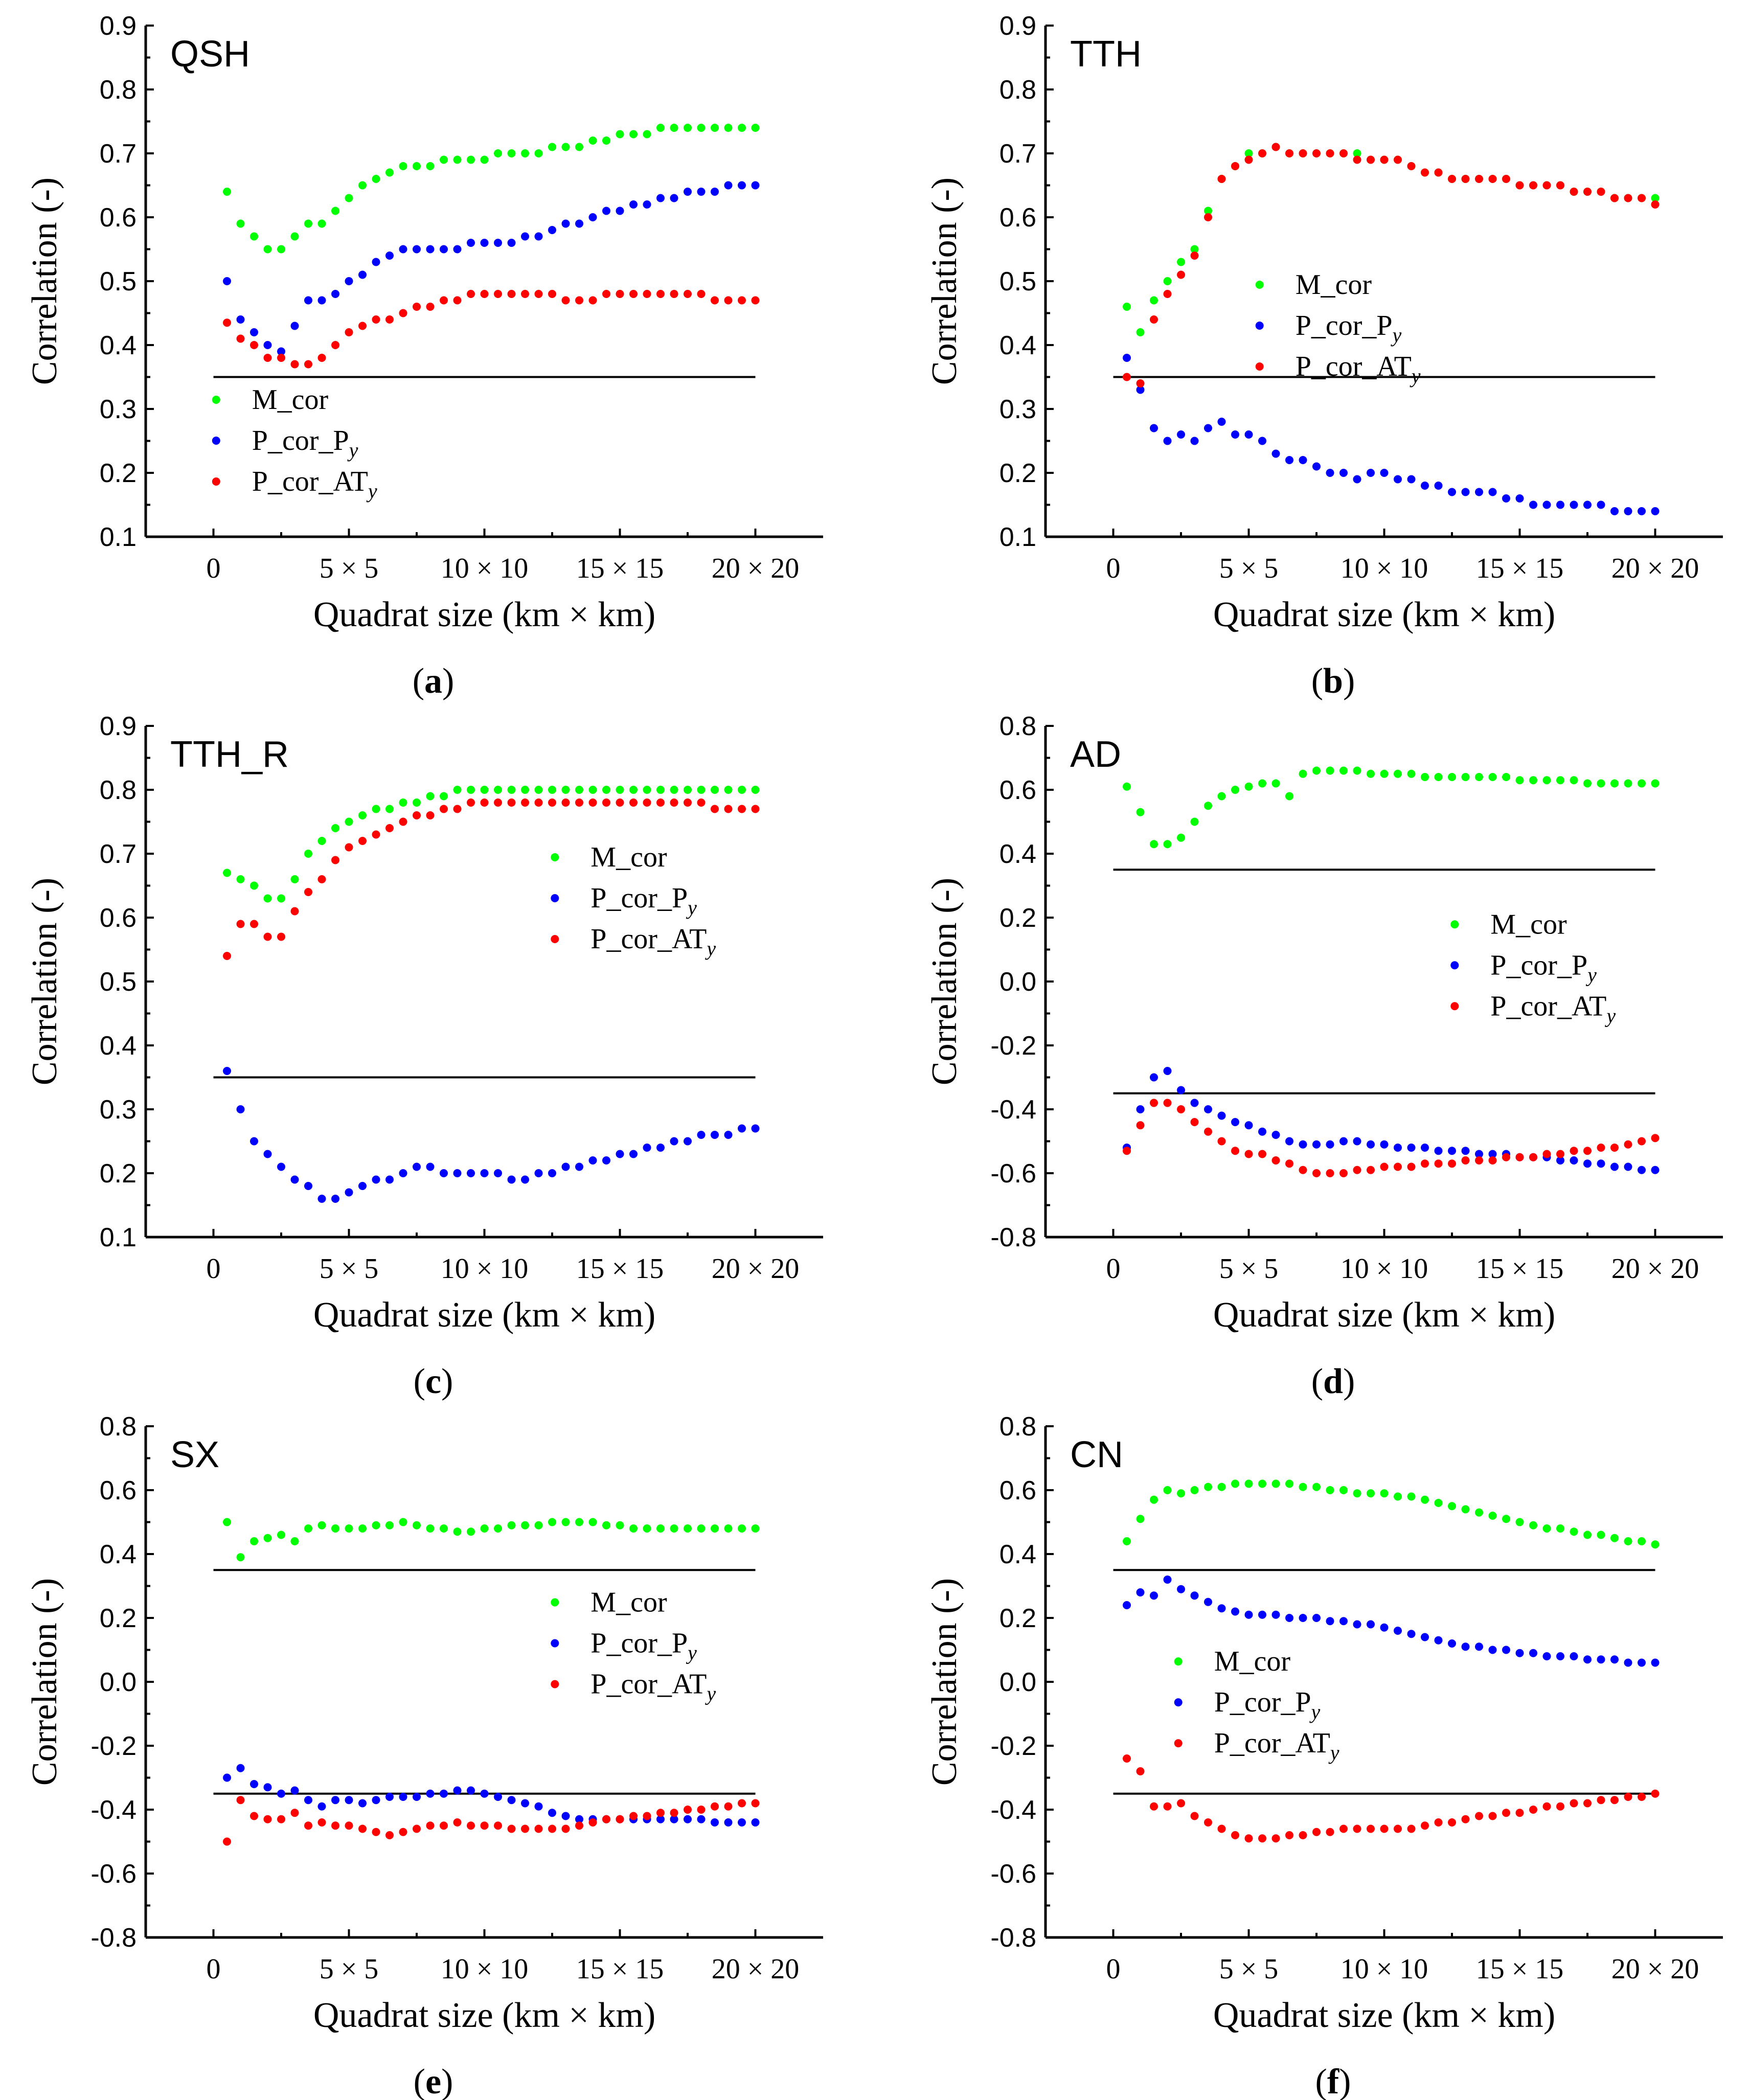 The width and height of the screenshot is (1749, 2100). I want to click on y-tick-label: -0.8, so click(113, 1938).